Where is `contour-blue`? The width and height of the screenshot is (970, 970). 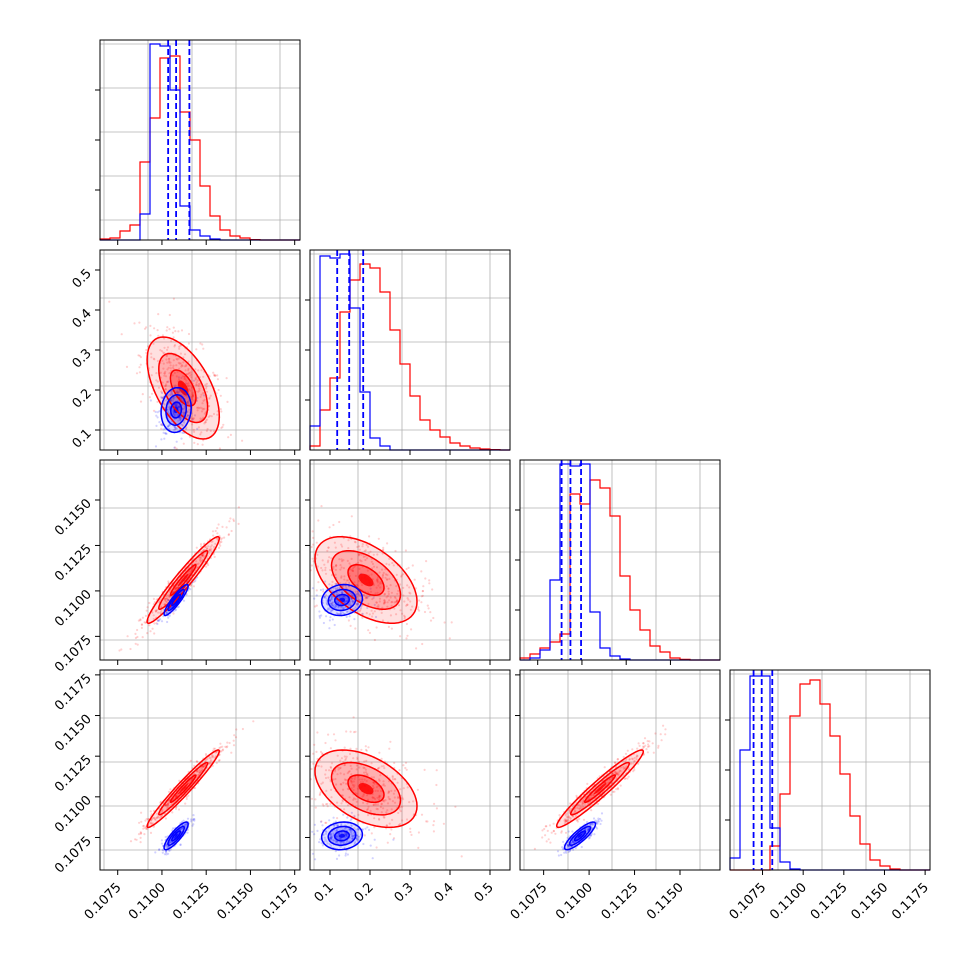 contour-blue is located at coordinates (342, 836).